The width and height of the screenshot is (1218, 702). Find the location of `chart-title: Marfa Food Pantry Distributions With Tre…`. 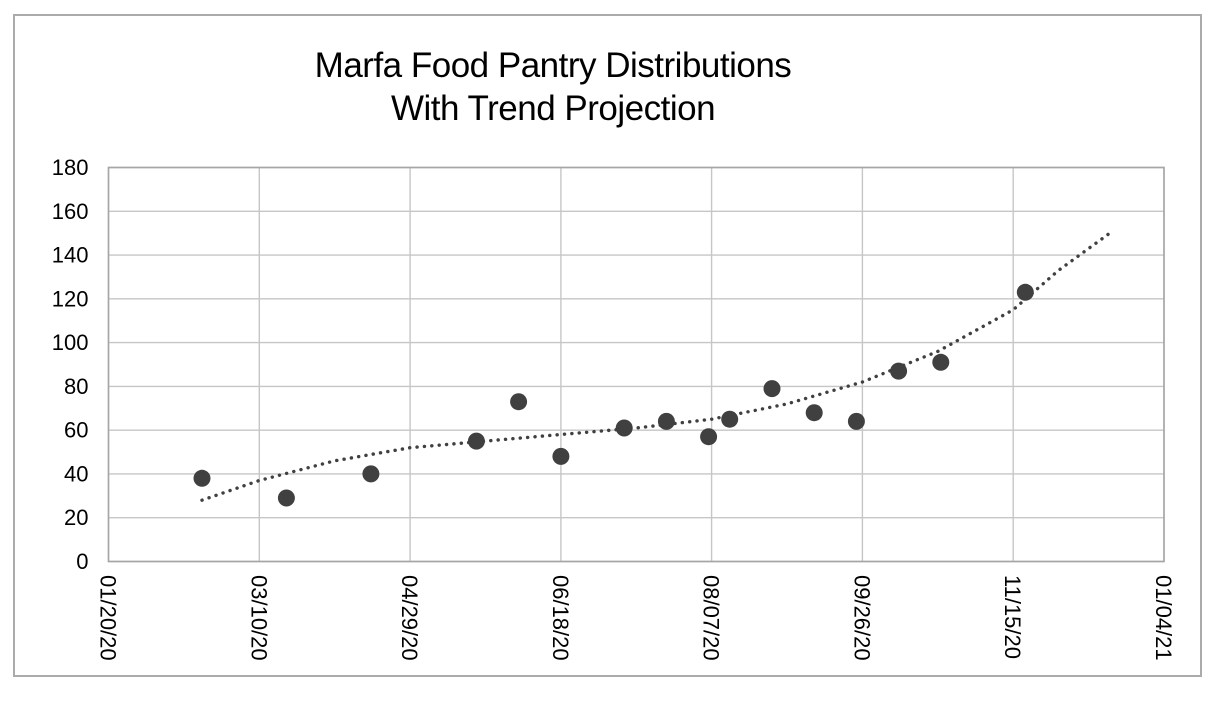

chart-title: Marfa Food Pantry Distributions With Tre… is located at coordinates (553, 87).